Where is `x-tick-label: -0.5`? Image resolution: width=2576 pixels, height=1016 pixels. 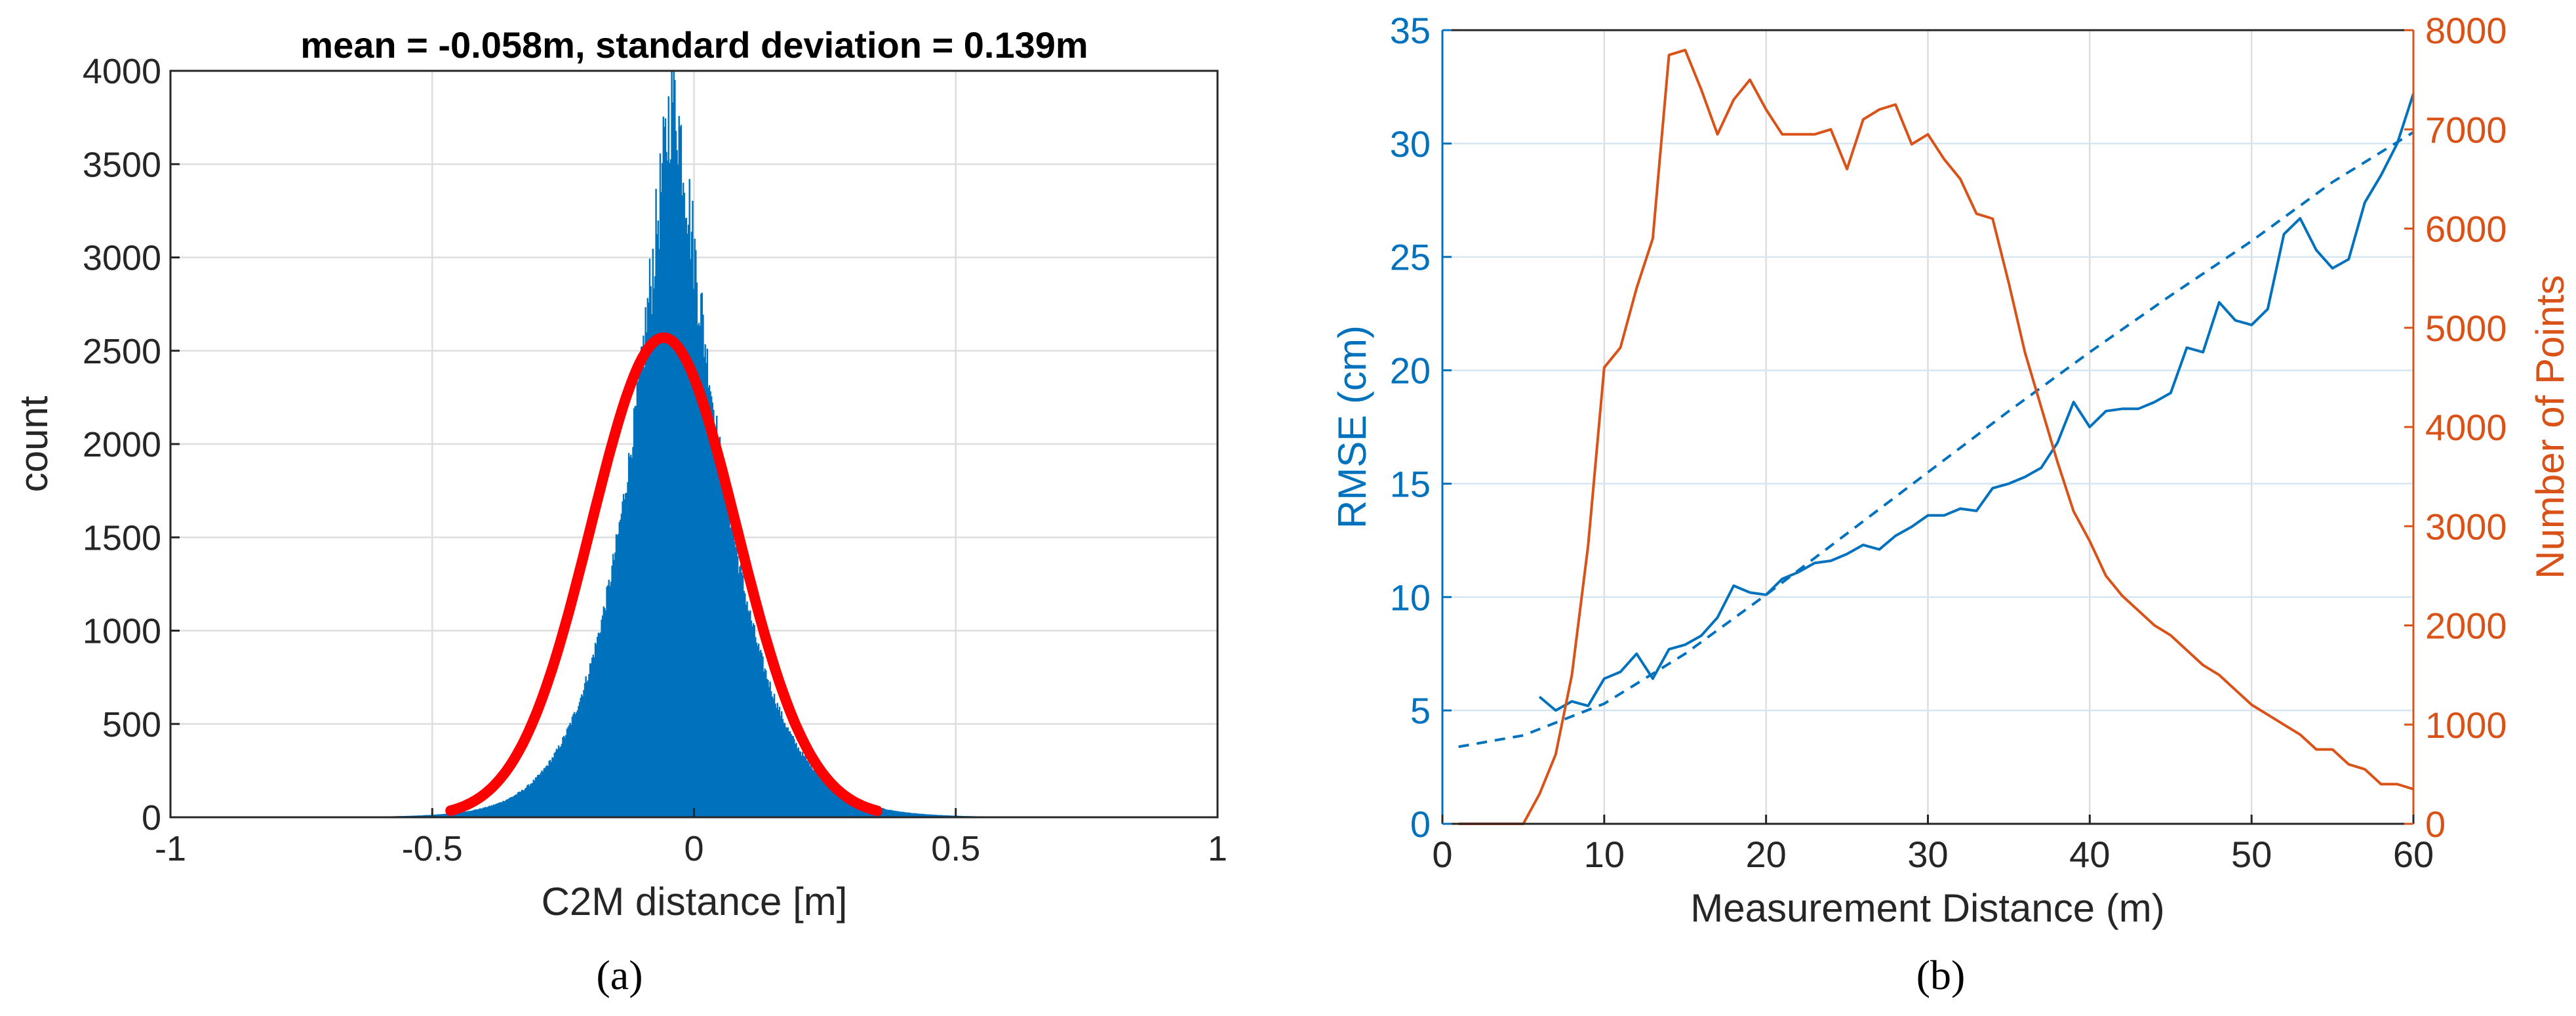 x-tick-label: -0.5 is located at coordinates (432, 848).